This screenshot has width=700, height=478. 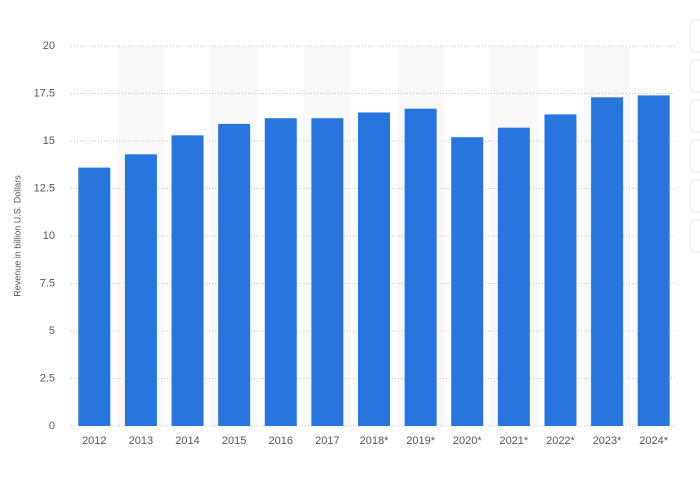 What do you see at coordinates (281, 441) in the screenshot?
I see `x-tick-label: 2016` at bounding box center [281, 441].